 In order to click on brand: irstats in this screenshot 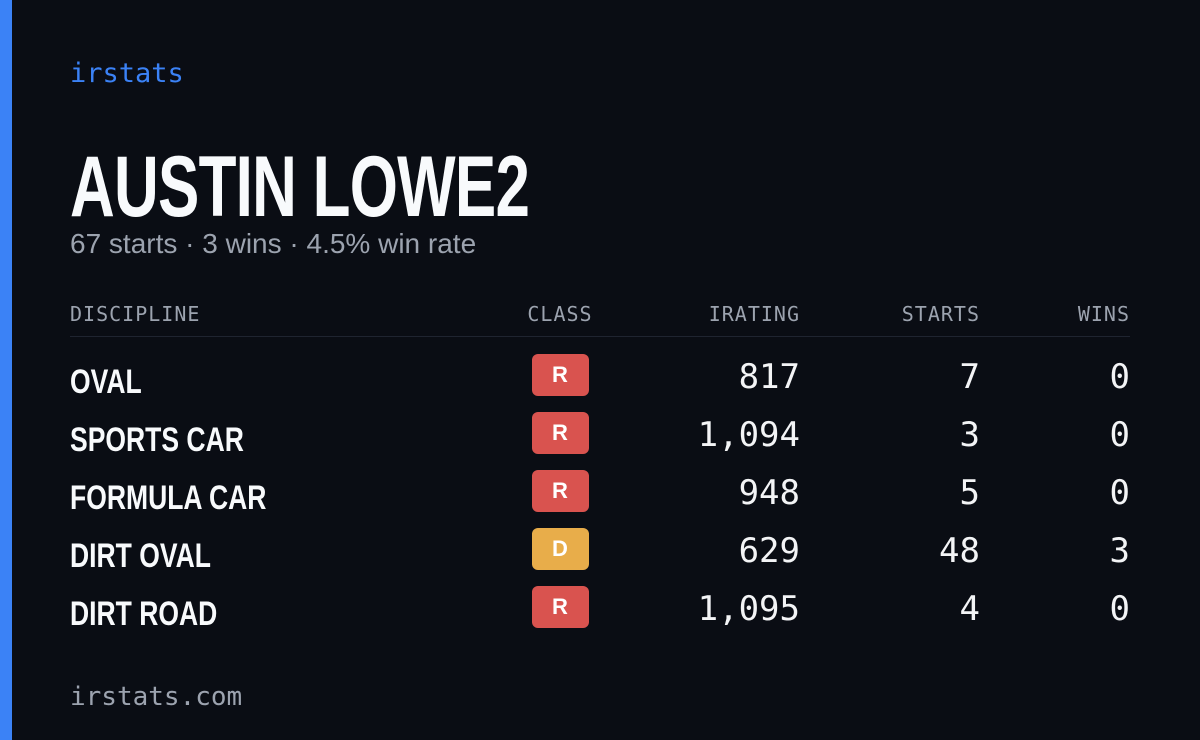, I will do `click(127, 73)`.